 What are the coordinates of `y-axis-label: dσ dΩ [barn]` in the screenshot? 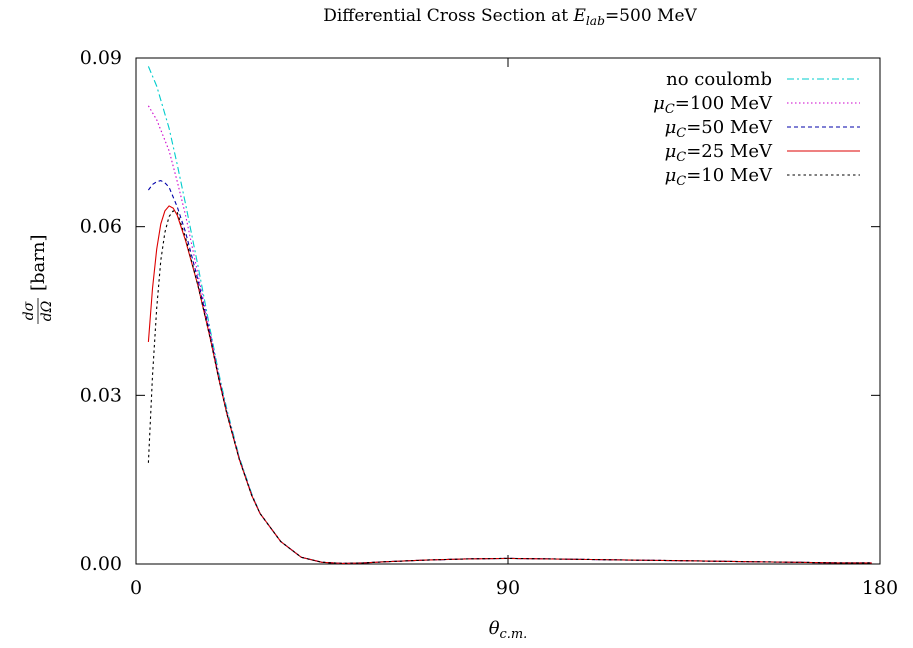 It's located at (38, 279).